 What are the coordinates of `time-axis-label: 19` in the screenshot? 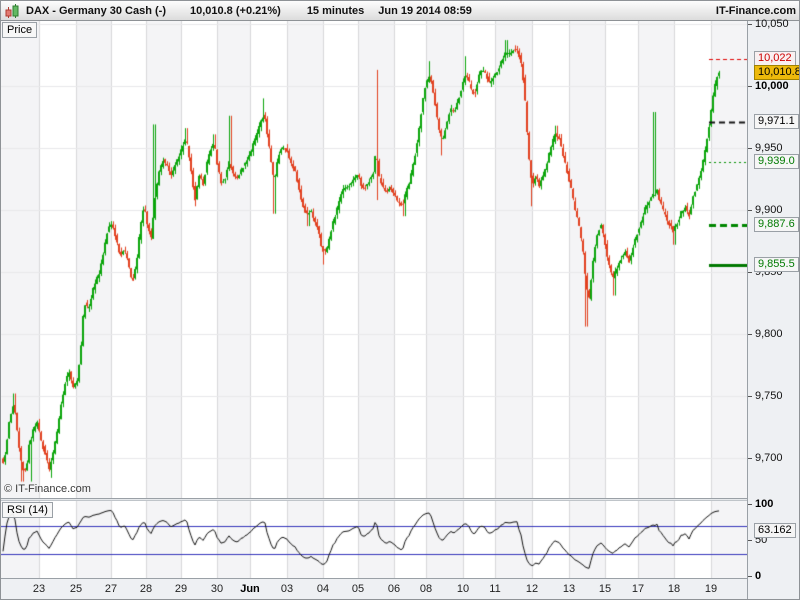 It's located at (711, 589).